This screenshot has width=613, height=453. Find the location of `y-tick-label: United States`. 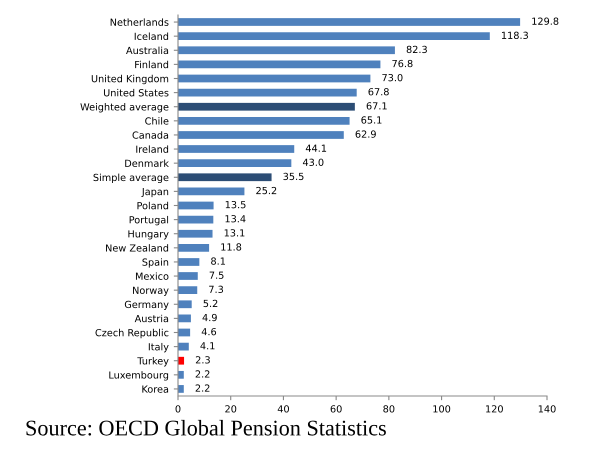

y-tick-label: United States is located at coordinates (136, 92).